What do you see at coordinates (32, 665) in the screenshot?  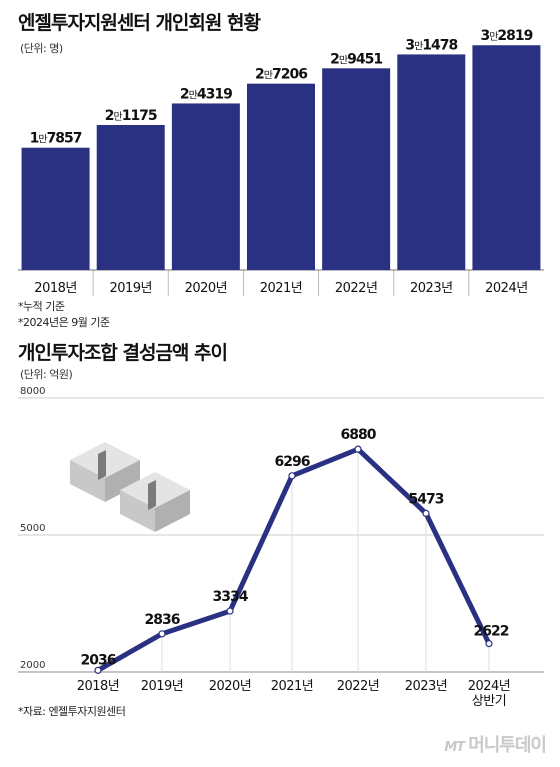 I see `y-tick-label: 2000` at bounding box center [32, 665].